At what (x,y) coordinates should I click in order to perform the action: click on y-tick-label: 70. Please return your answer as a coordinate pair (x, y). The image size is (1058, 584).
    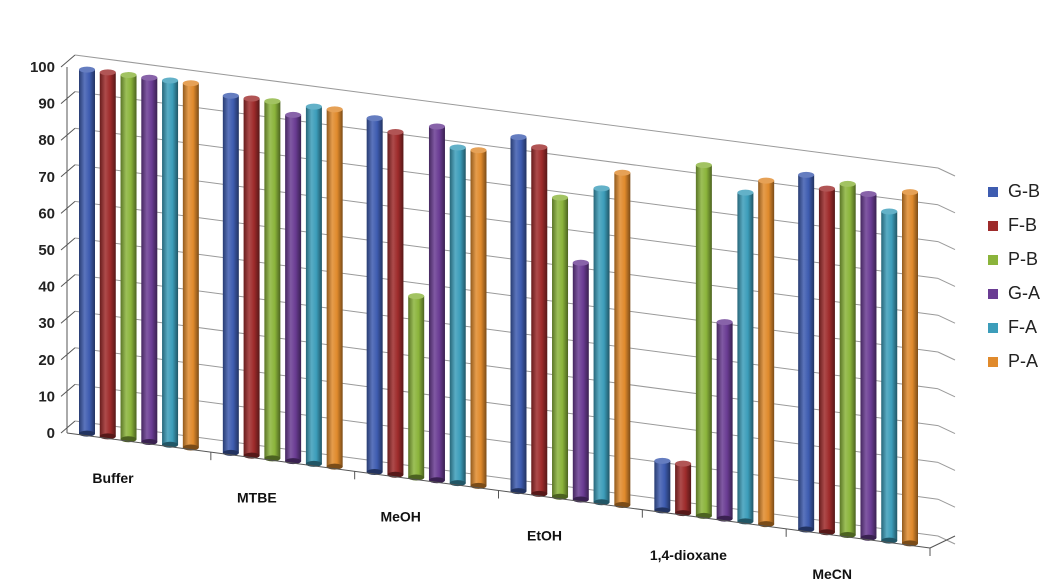
    Looking at the image, I should click on (46, 177).